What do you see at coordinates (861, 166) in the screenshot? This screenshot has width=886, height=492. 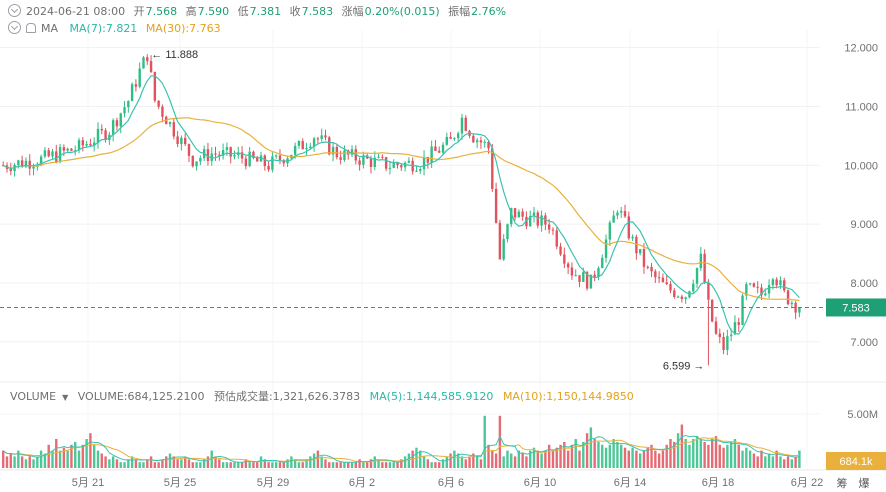 I see `y-tick-label: 10.000` at bounding box center [861, 166].